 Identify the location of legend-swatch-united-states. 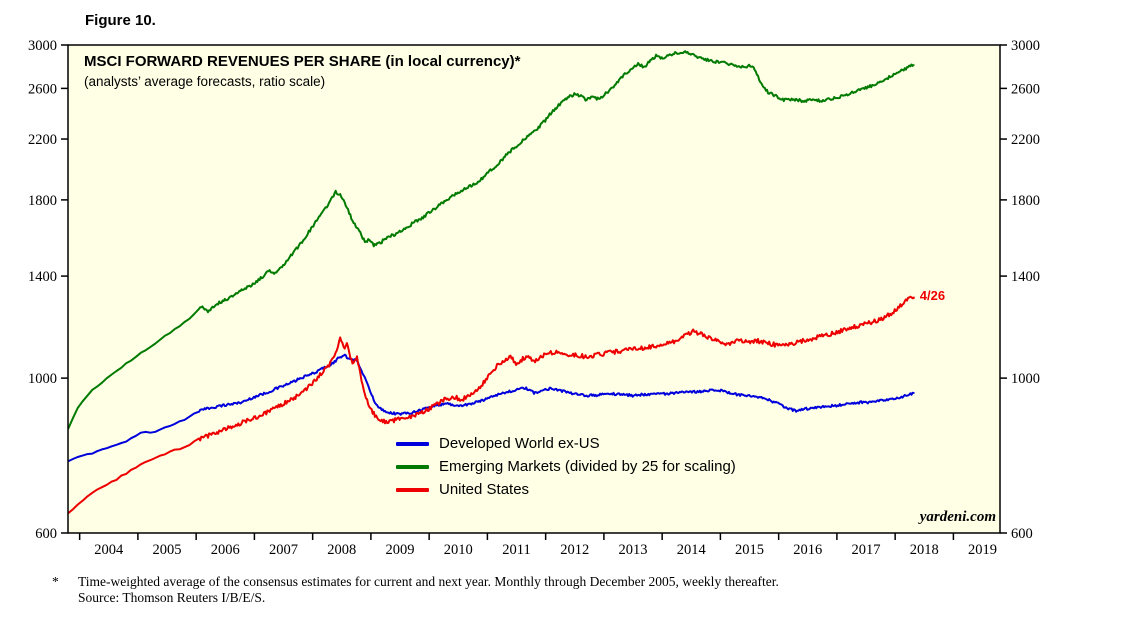
(412, 489).